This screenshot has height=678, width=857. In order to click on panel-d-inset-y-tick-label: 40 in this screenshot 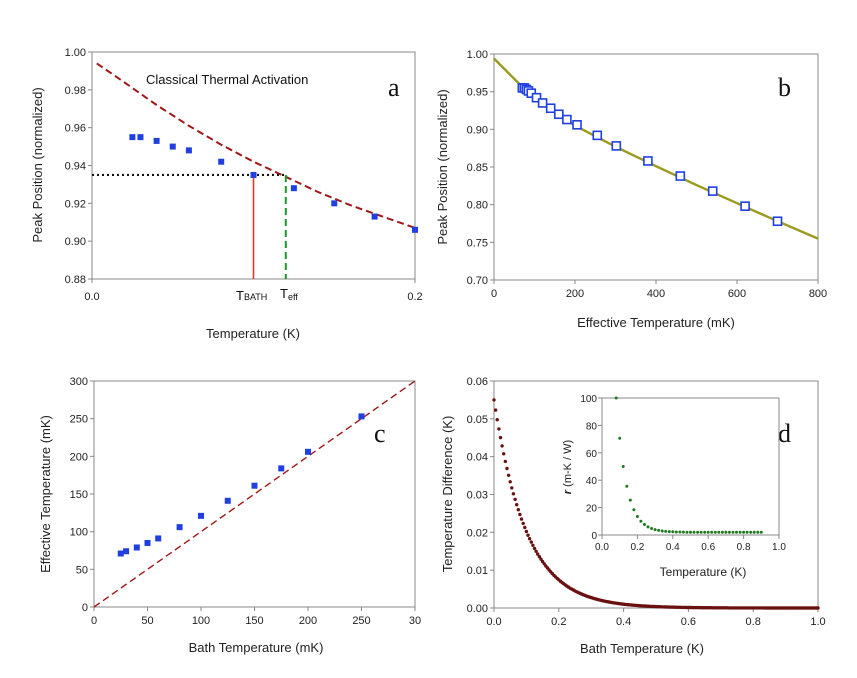, I will do `click(592, 481)`.